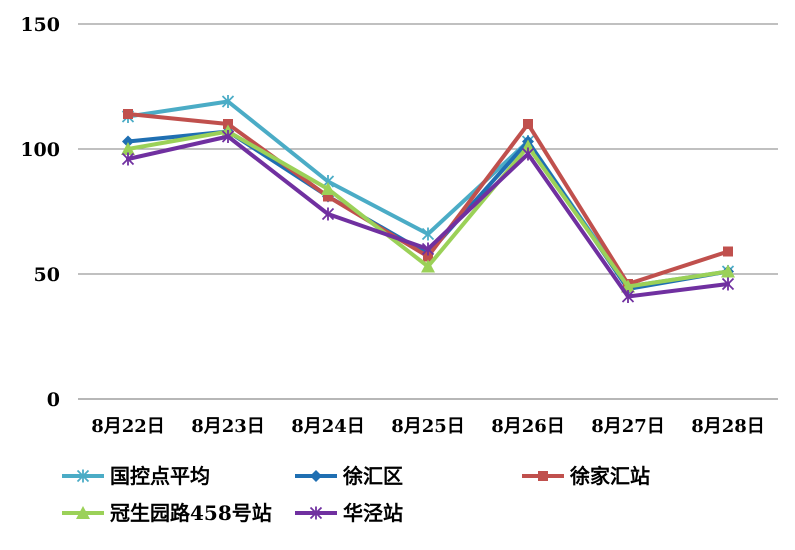  I want to click on legend-label: 徐家汇站, so click(609, 476).